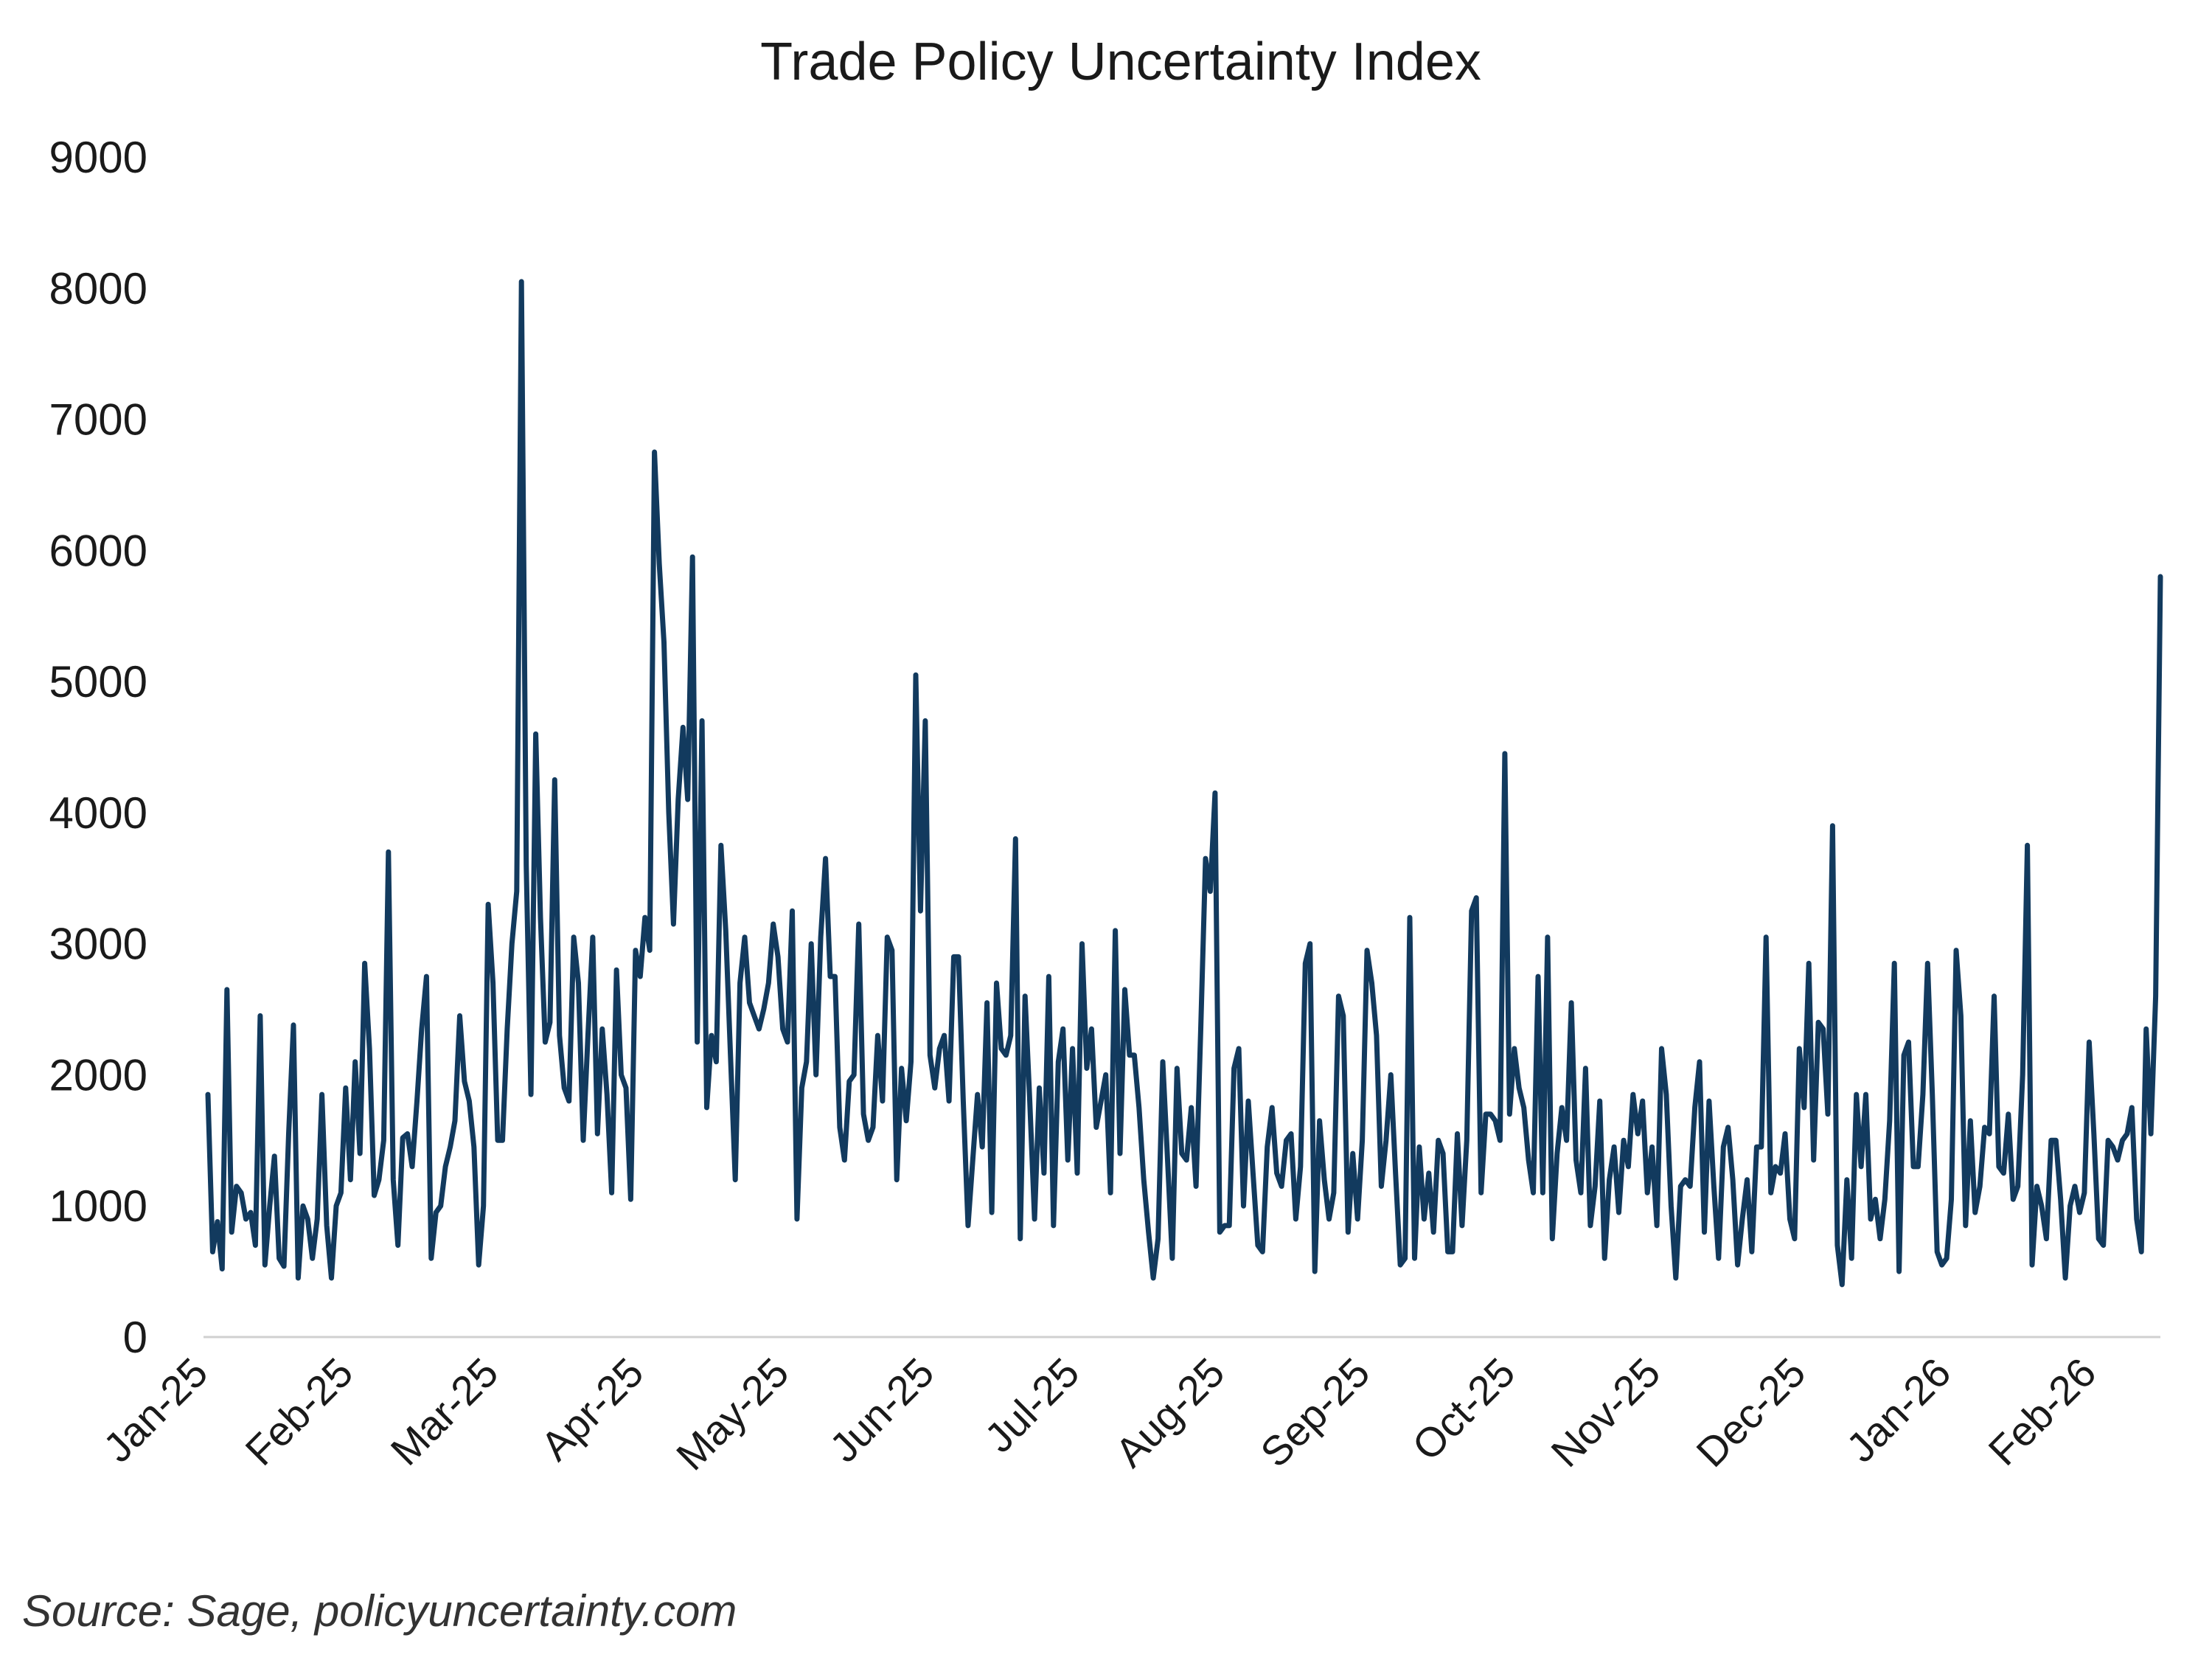  What do you see at coordinates (98, 420) in the screenshot?
I see `y-tick-label: 7000` at bounding box center [98, 420].